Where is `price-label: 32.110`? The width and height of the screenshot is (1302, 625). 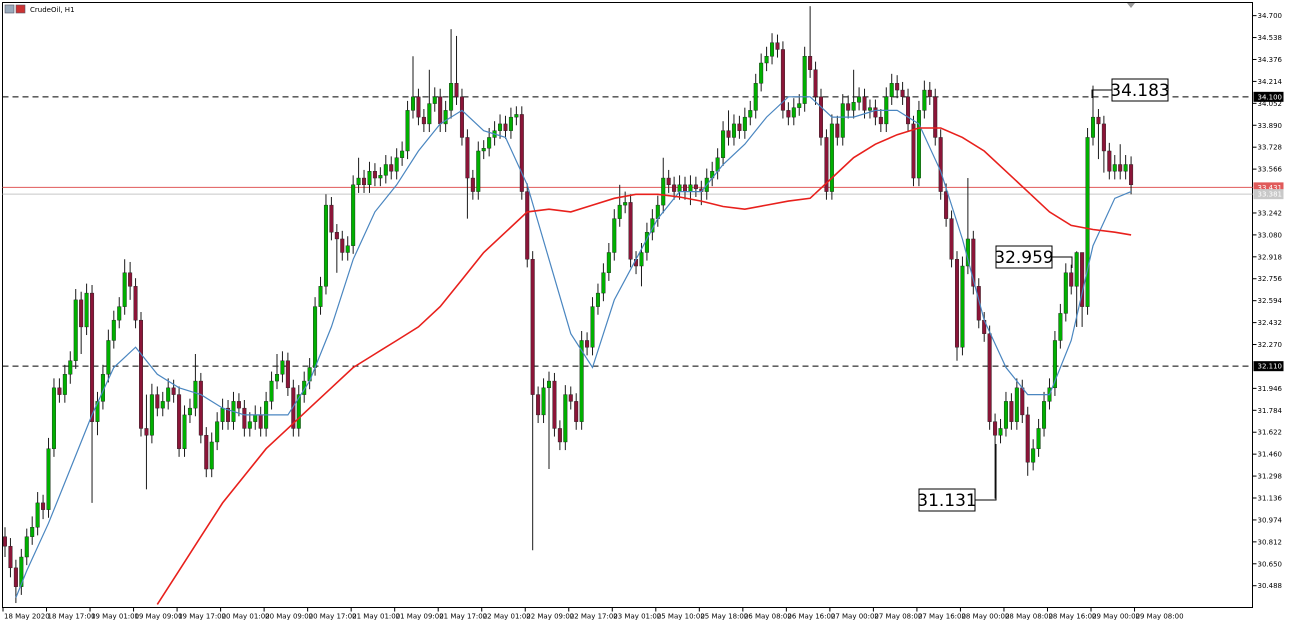
price-label: 32.110 is located at coordinates (1270, 367).